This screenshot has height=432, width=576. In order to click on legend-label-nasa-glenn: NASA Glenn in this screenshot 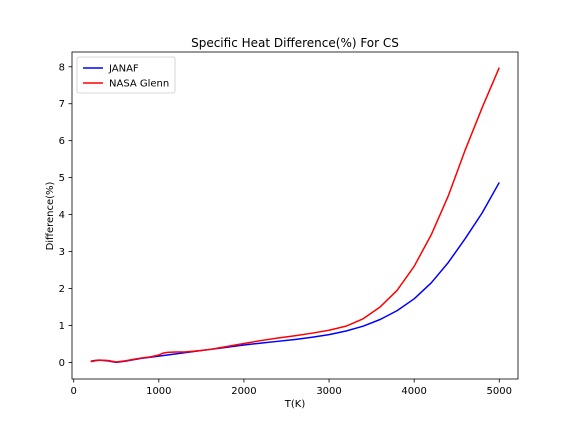, I will do `click(139, 84)`.